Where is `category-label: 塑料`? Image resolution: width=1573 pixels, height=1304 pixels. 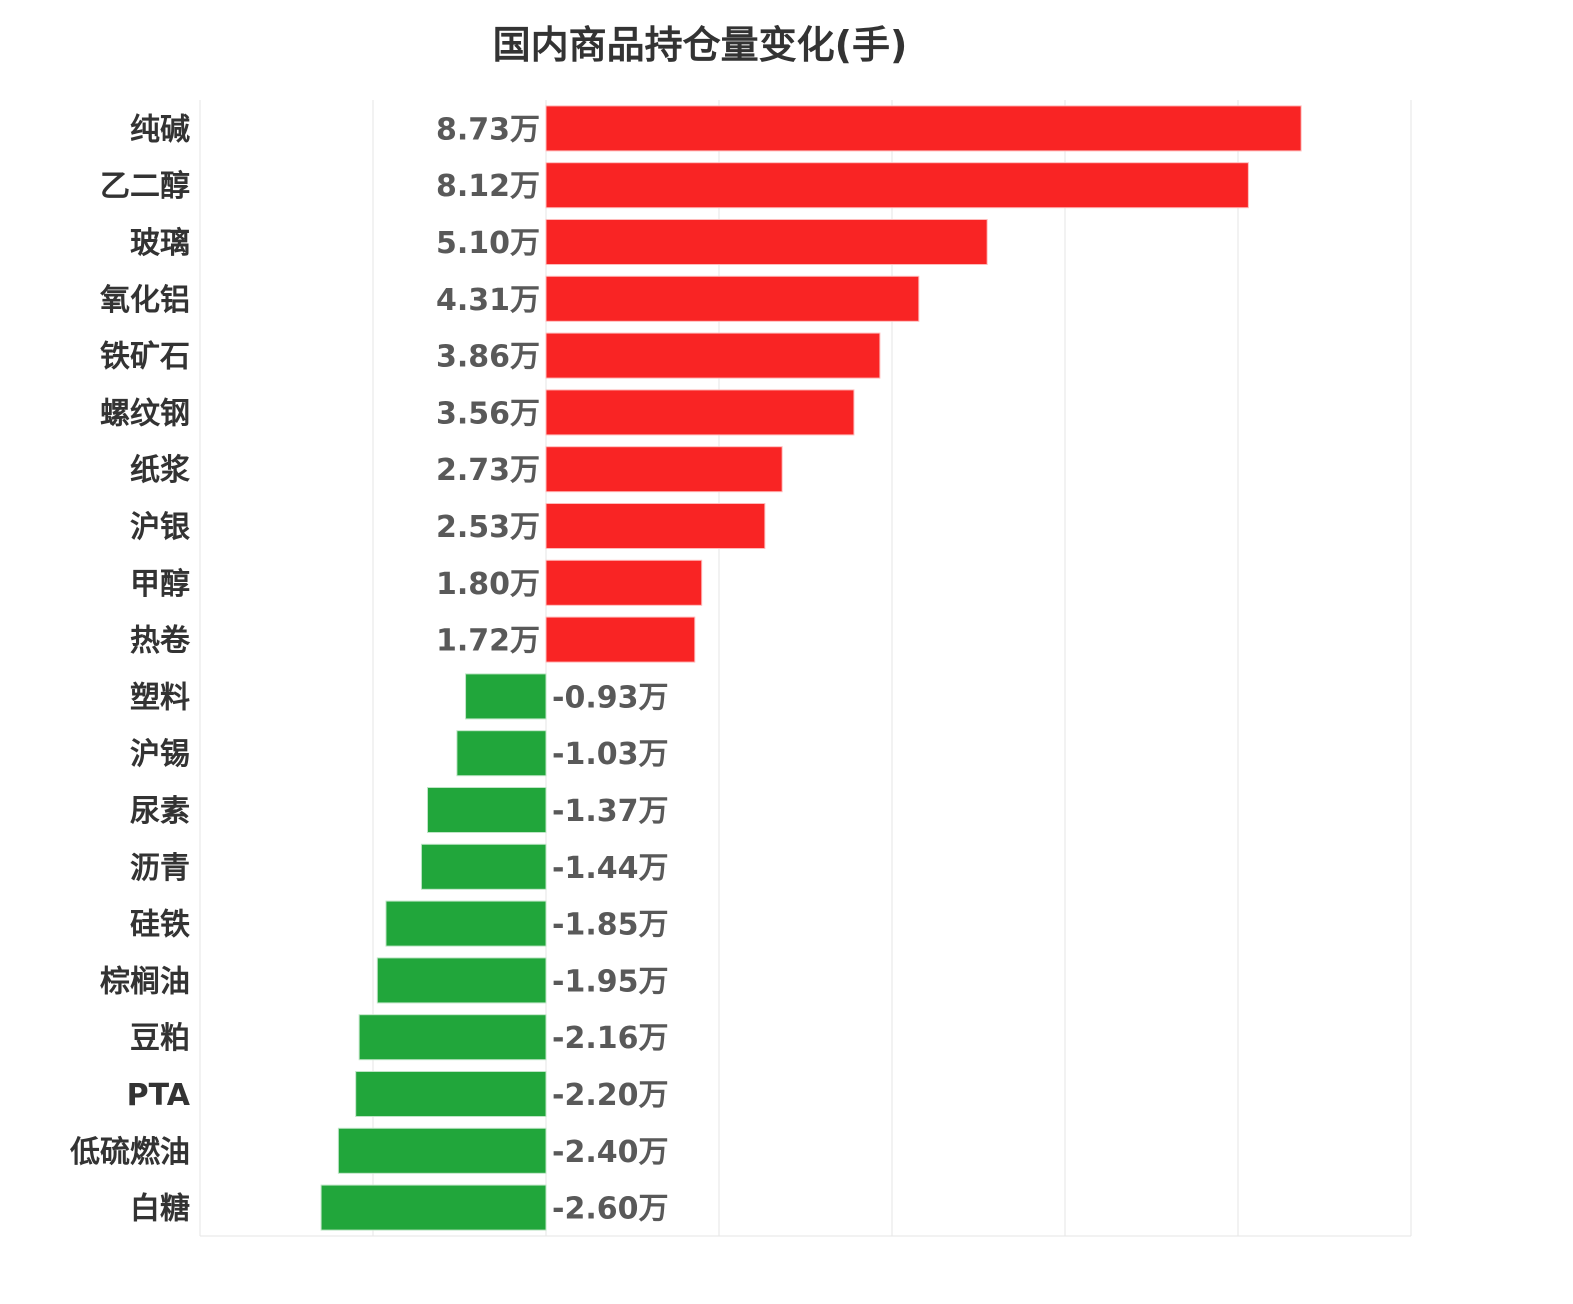 category-label: 塑料 is located at coordinates (160, 697).